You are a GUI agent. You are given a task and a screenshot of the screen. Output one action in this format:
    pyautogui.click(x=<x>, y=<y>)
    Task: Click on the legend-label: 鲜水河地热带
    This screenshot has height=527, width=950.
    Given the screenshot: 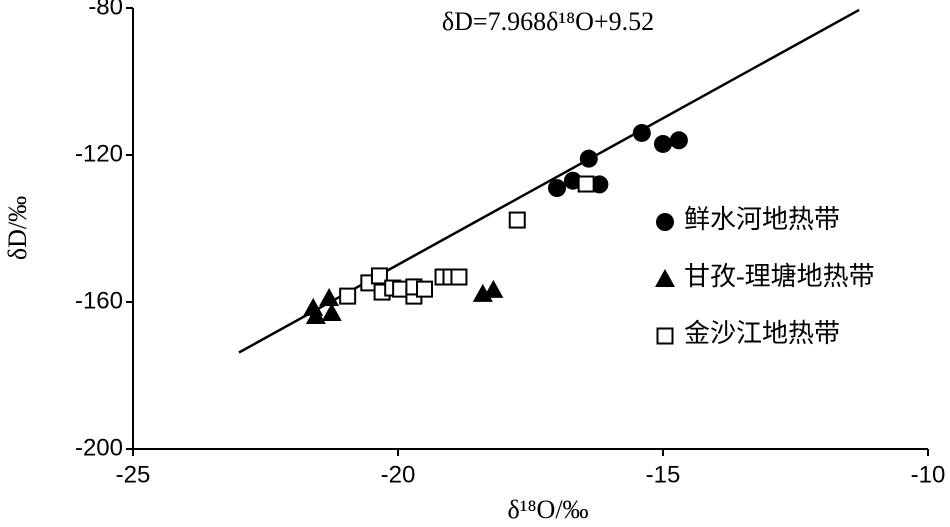 What is the action you would take?
    pyautogui.click(x=762, y=219)
    